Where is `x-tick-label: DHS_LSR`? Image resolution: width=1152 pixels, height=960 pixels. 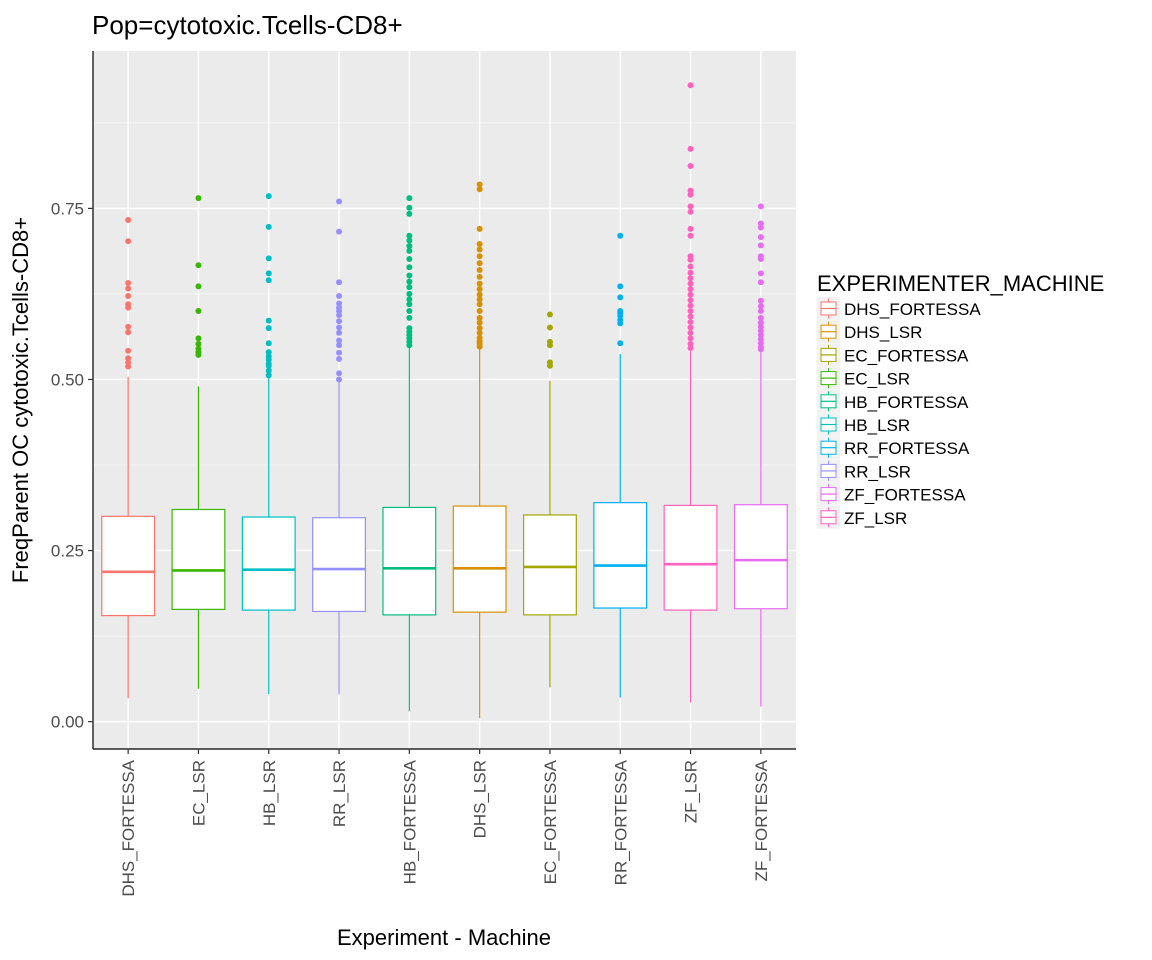 x-tick-label: DHS_LSR is located at coordinates (480, 799).